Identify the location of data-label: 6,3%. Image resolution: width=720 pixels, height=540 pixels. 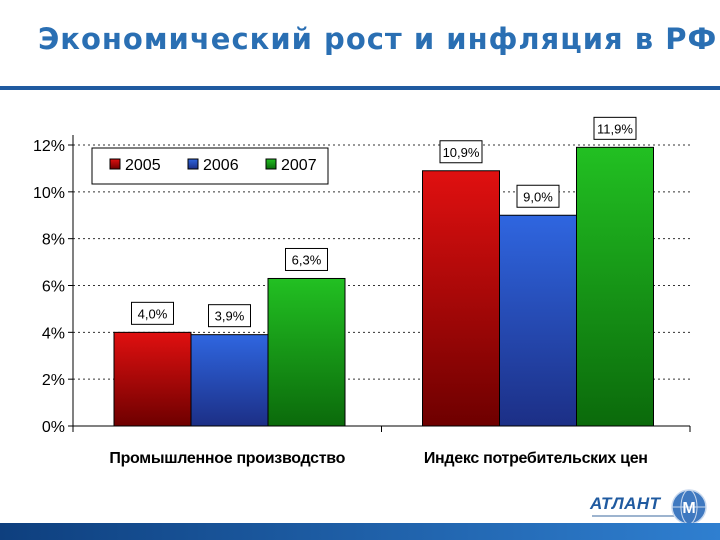
(307, 259).